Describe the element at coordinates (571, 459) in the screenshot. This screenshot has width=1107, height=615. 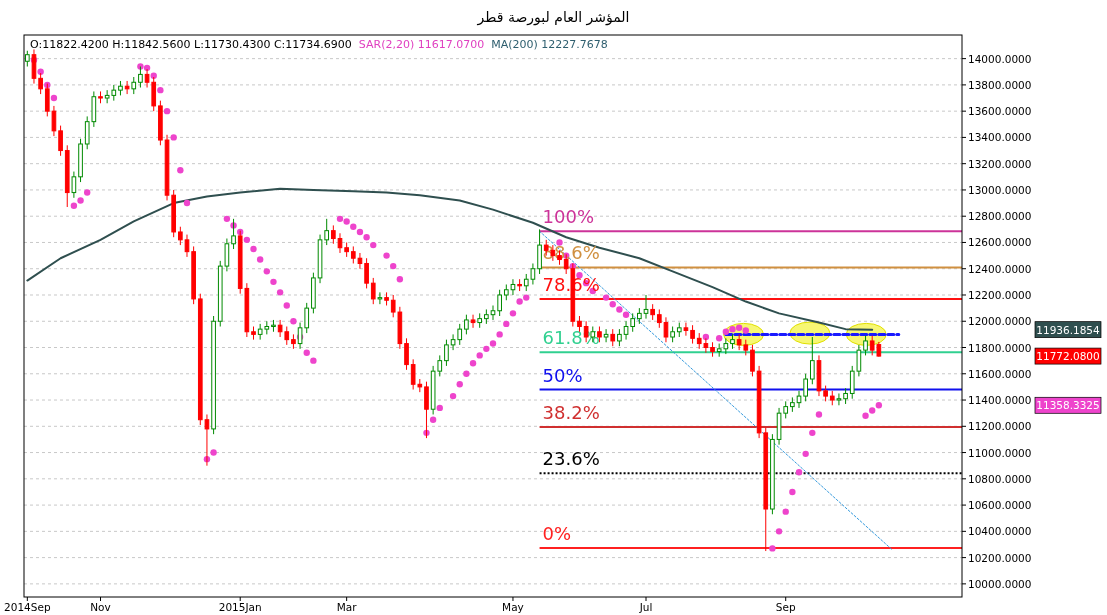
I see `annotation: 23.6%` at that location.